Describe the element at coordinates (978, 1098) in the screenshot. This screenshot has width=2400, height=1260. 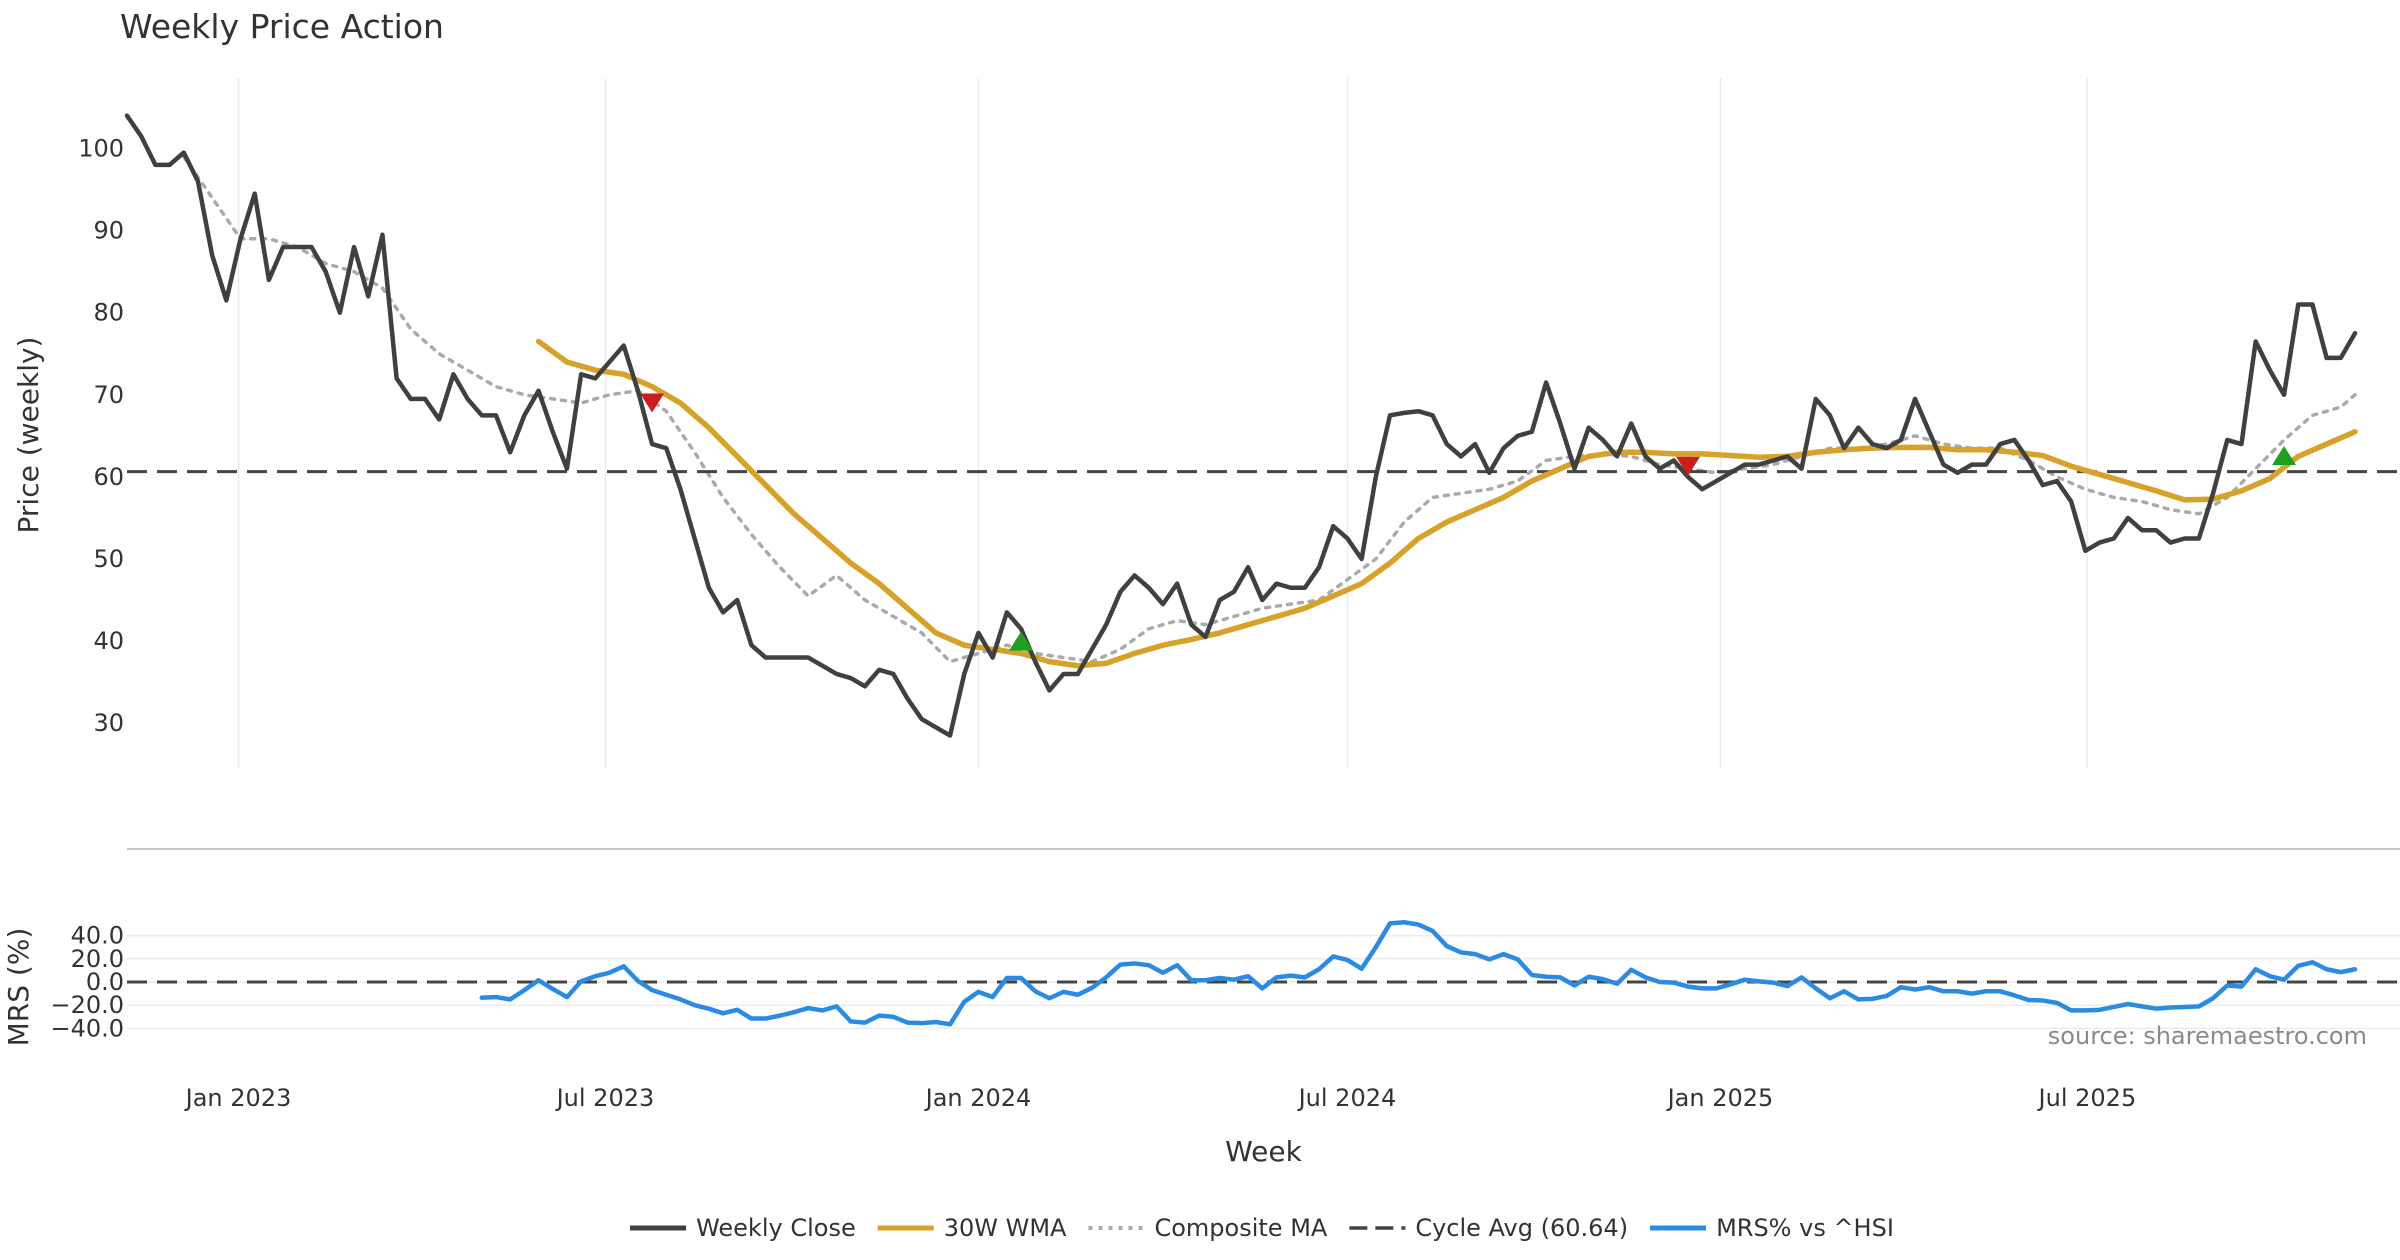
I see `x-tick-label: Jan 2024` at that location.